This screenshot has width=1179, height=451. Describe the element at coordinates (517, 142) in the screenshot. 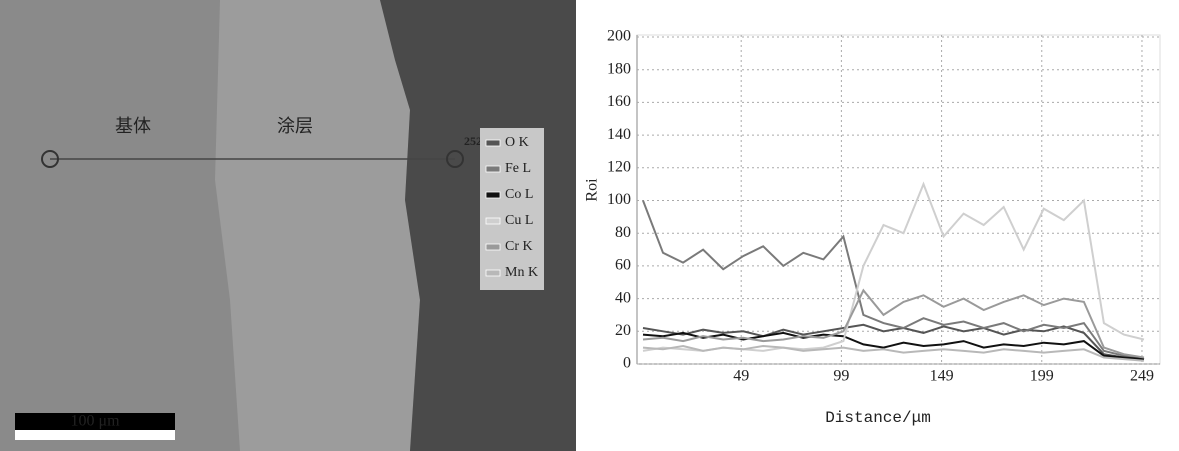

I see `legend-label: O K` at that location.